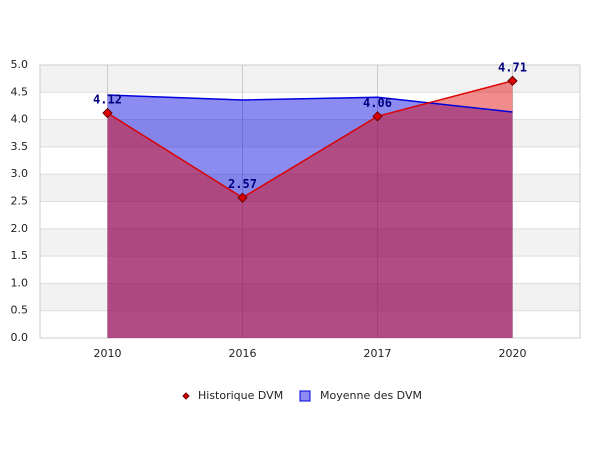 This screenshot has width=600, height=450. Describe the element at coordinates (512, 67) in the screenshot. I see `data-label: 4.71` at that location.